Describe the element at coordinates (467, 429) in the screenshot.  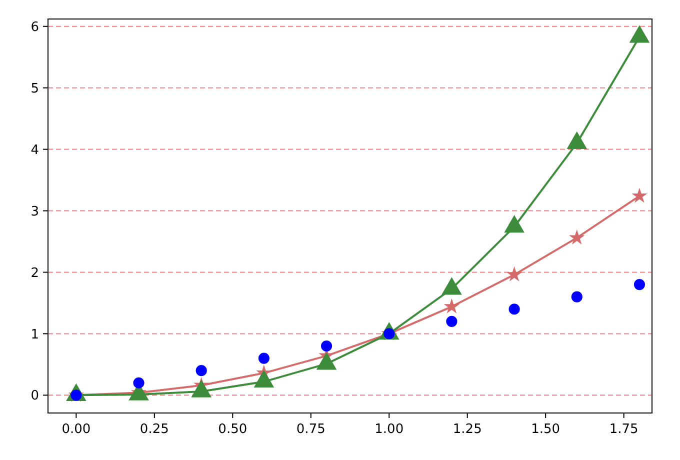
I see `x-tick-label: 1.25` at that location.